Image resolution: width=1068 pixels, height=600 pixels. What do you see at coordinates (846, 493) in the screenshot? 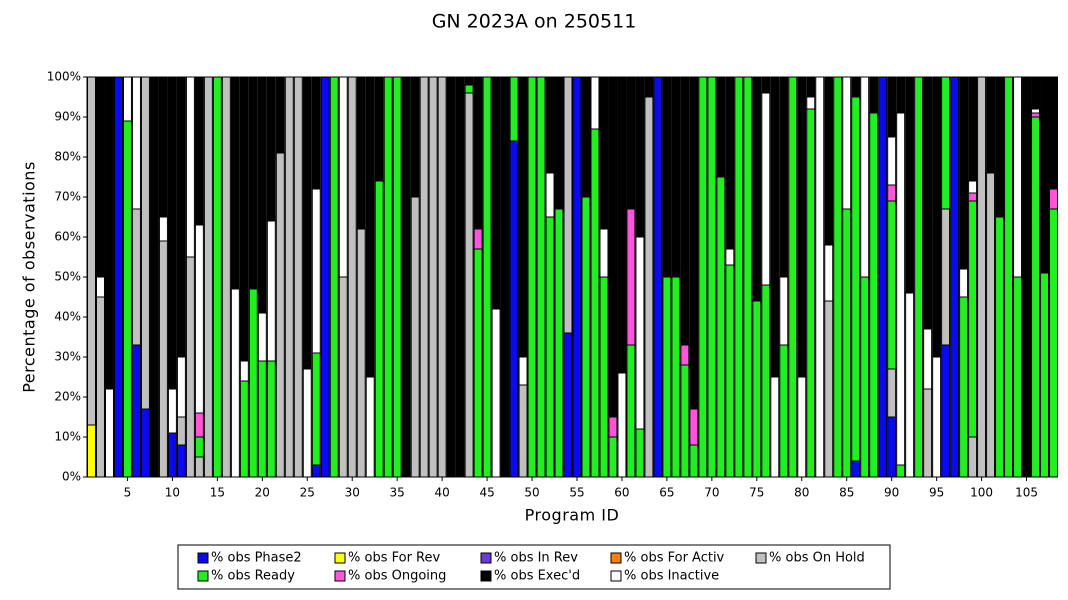
I see `x-tick-label: 85` at bounding box center [846, 493].